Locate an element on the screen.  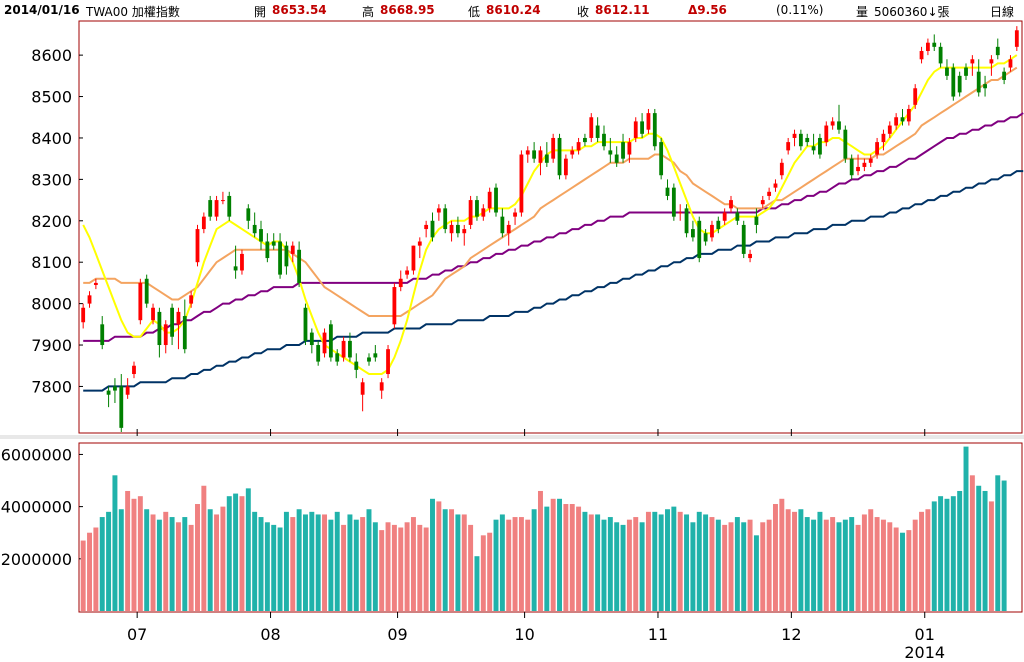
price-tick-label: 8300 is located at coordinates (51, 179).